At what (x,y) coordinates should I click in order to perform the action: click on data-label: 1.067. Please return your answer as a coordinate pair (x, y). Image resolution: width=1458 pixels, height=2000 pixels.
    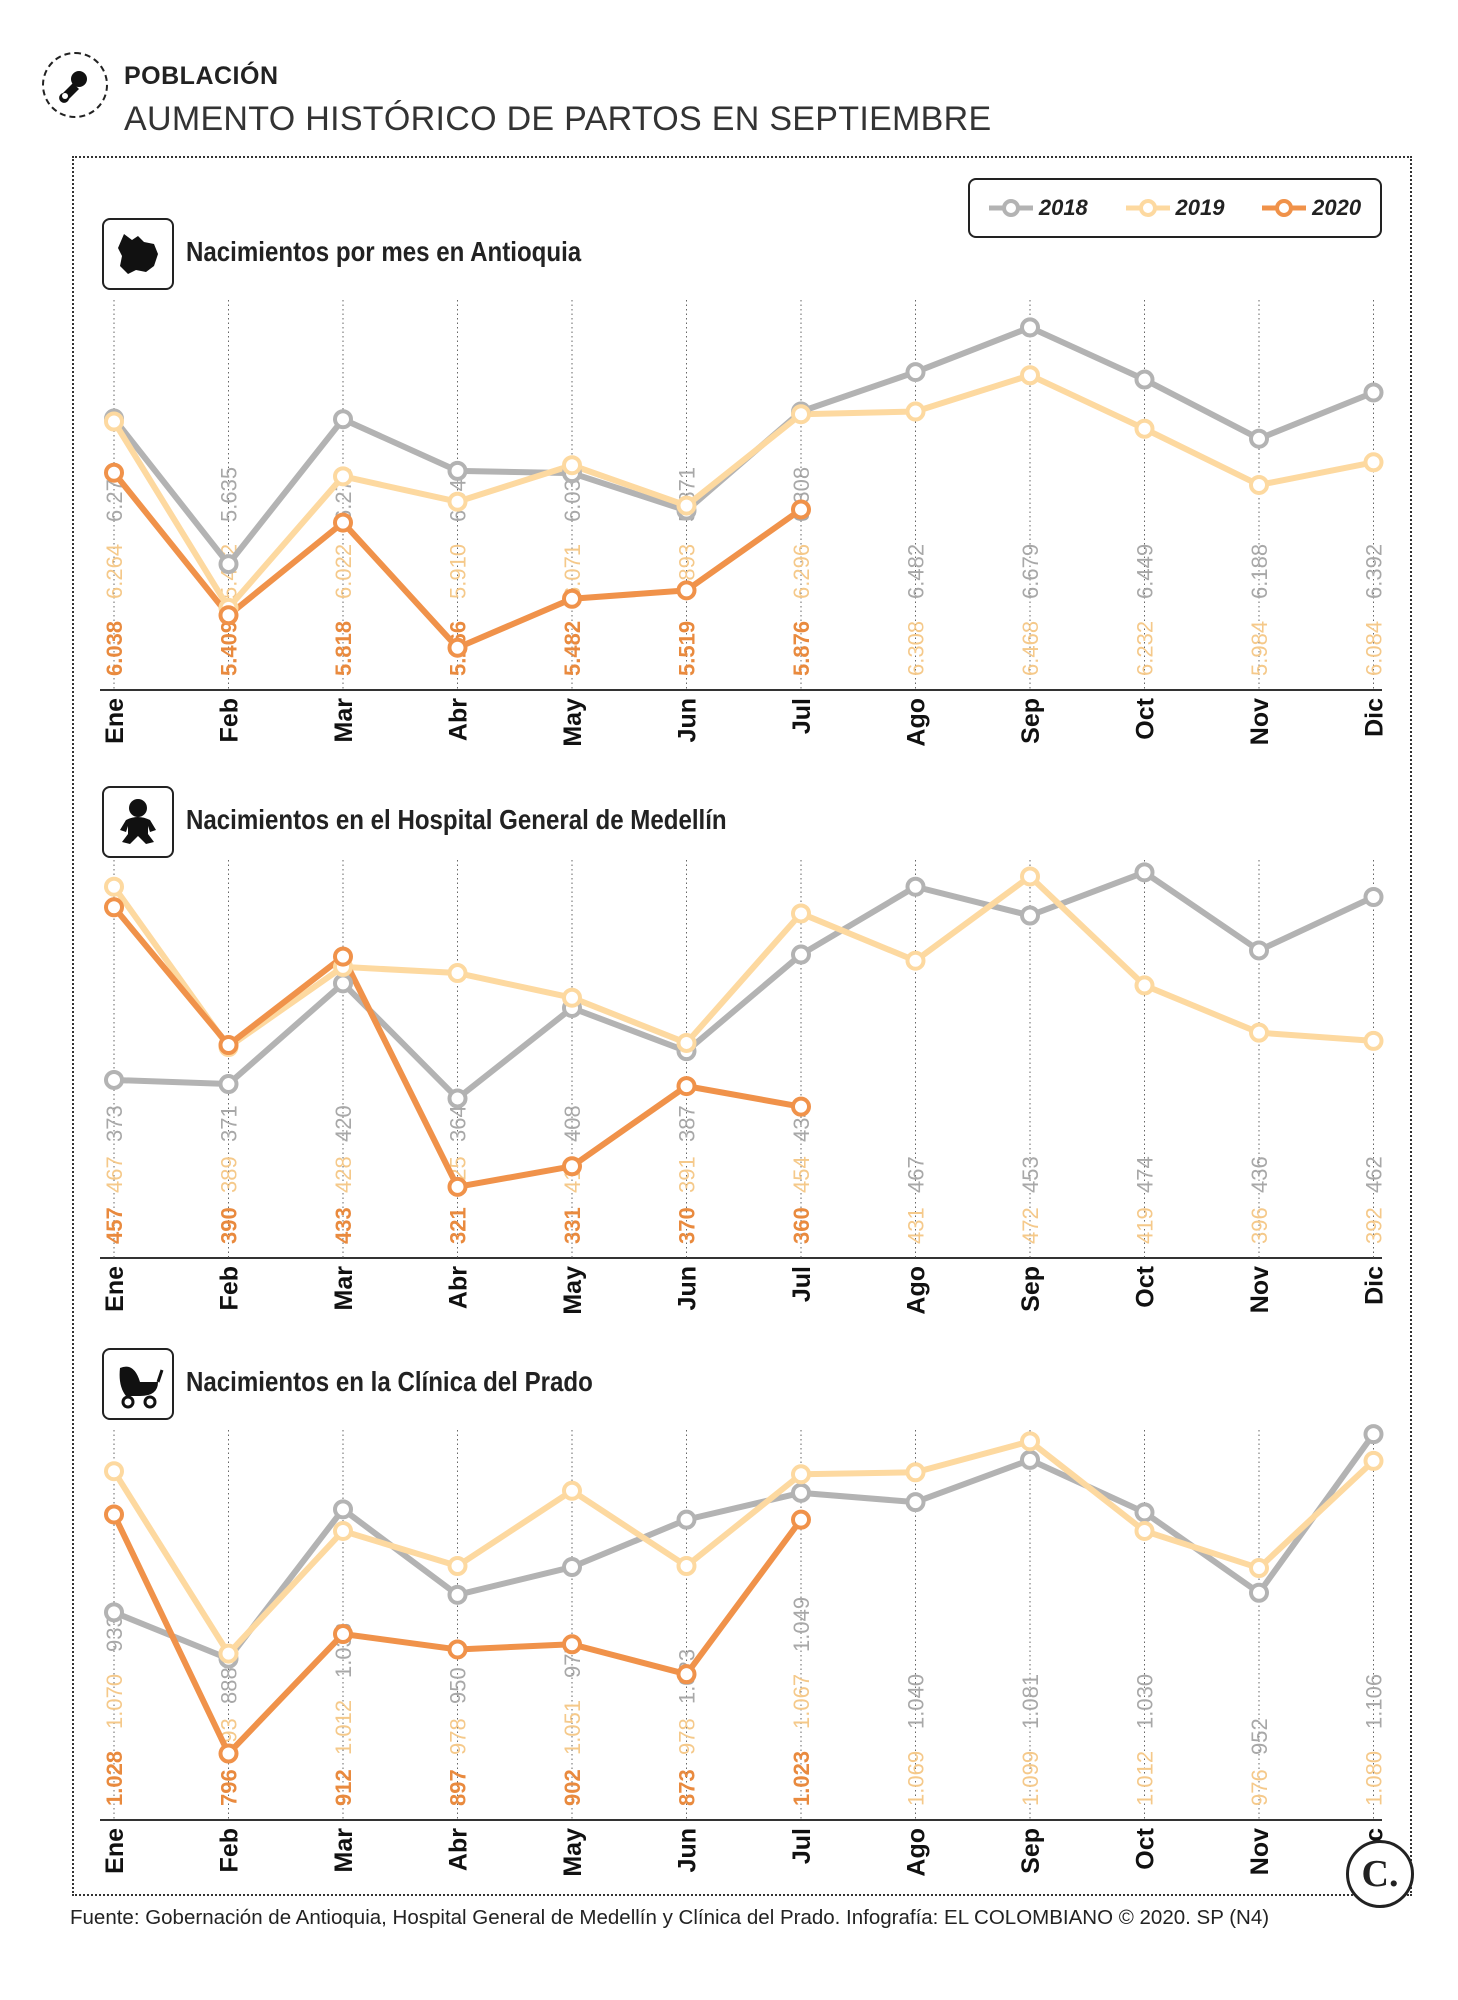
    Looking at the image, I should click on (801, 1701).